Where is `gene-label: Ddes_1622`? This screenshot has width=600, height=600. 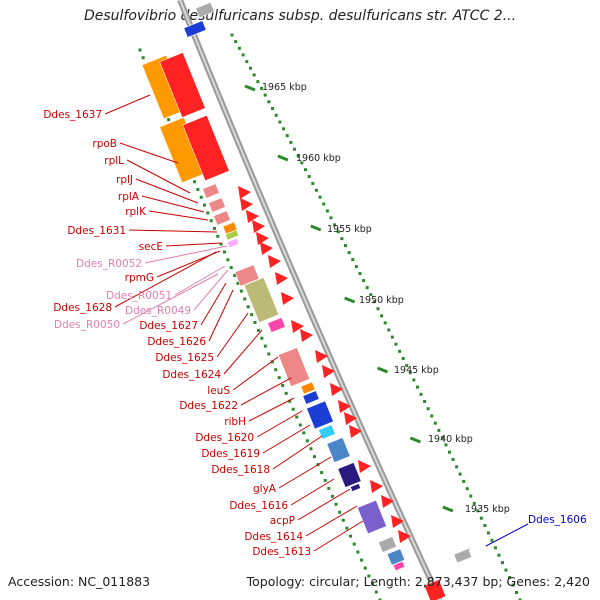 gene-label: Ddes_1622 is located at coordinates (208, 406).